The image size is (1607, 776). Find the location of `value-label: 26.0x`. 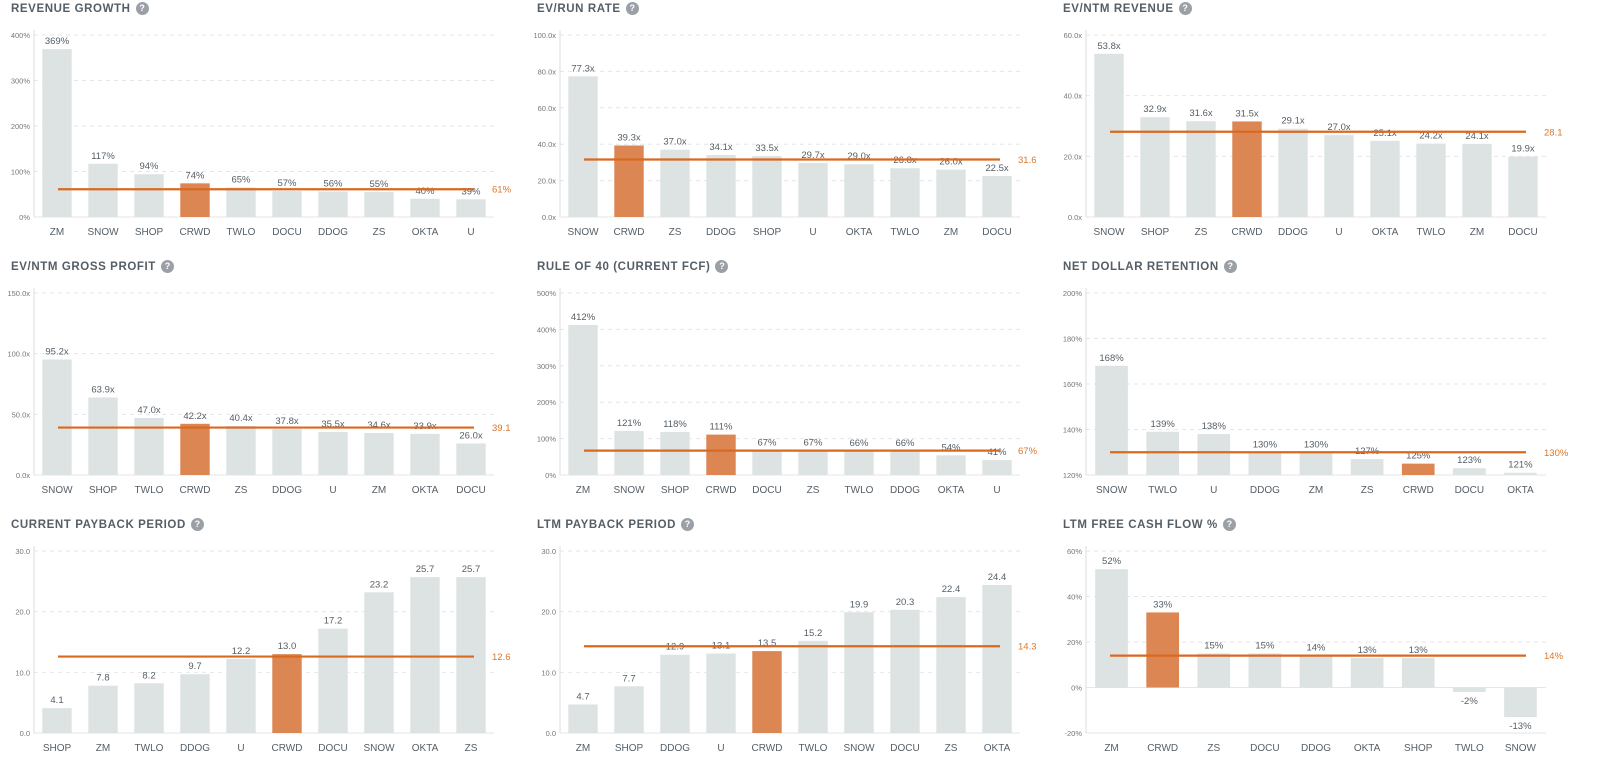

value-label: 26.0x is located at coordinates (470, 435).